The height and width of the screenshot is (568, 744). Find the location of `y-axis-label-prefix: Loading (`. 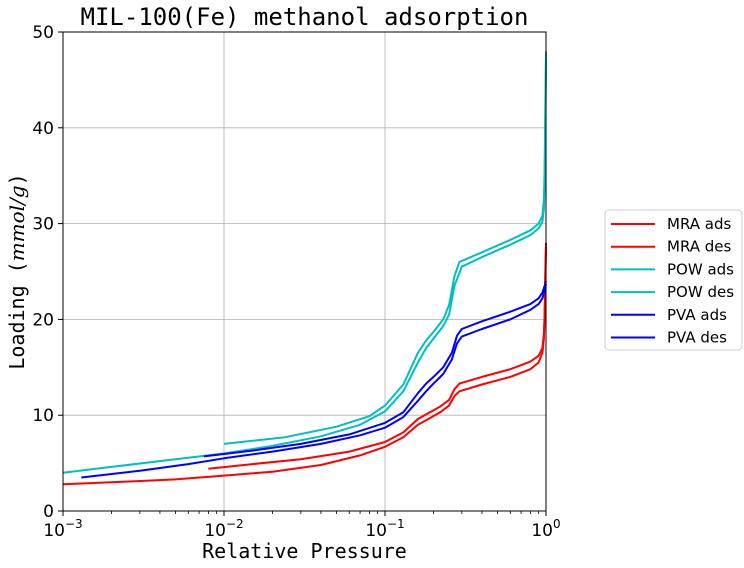

y-axis-label-prefix: Loading ( is located at coordinates (17, 315).